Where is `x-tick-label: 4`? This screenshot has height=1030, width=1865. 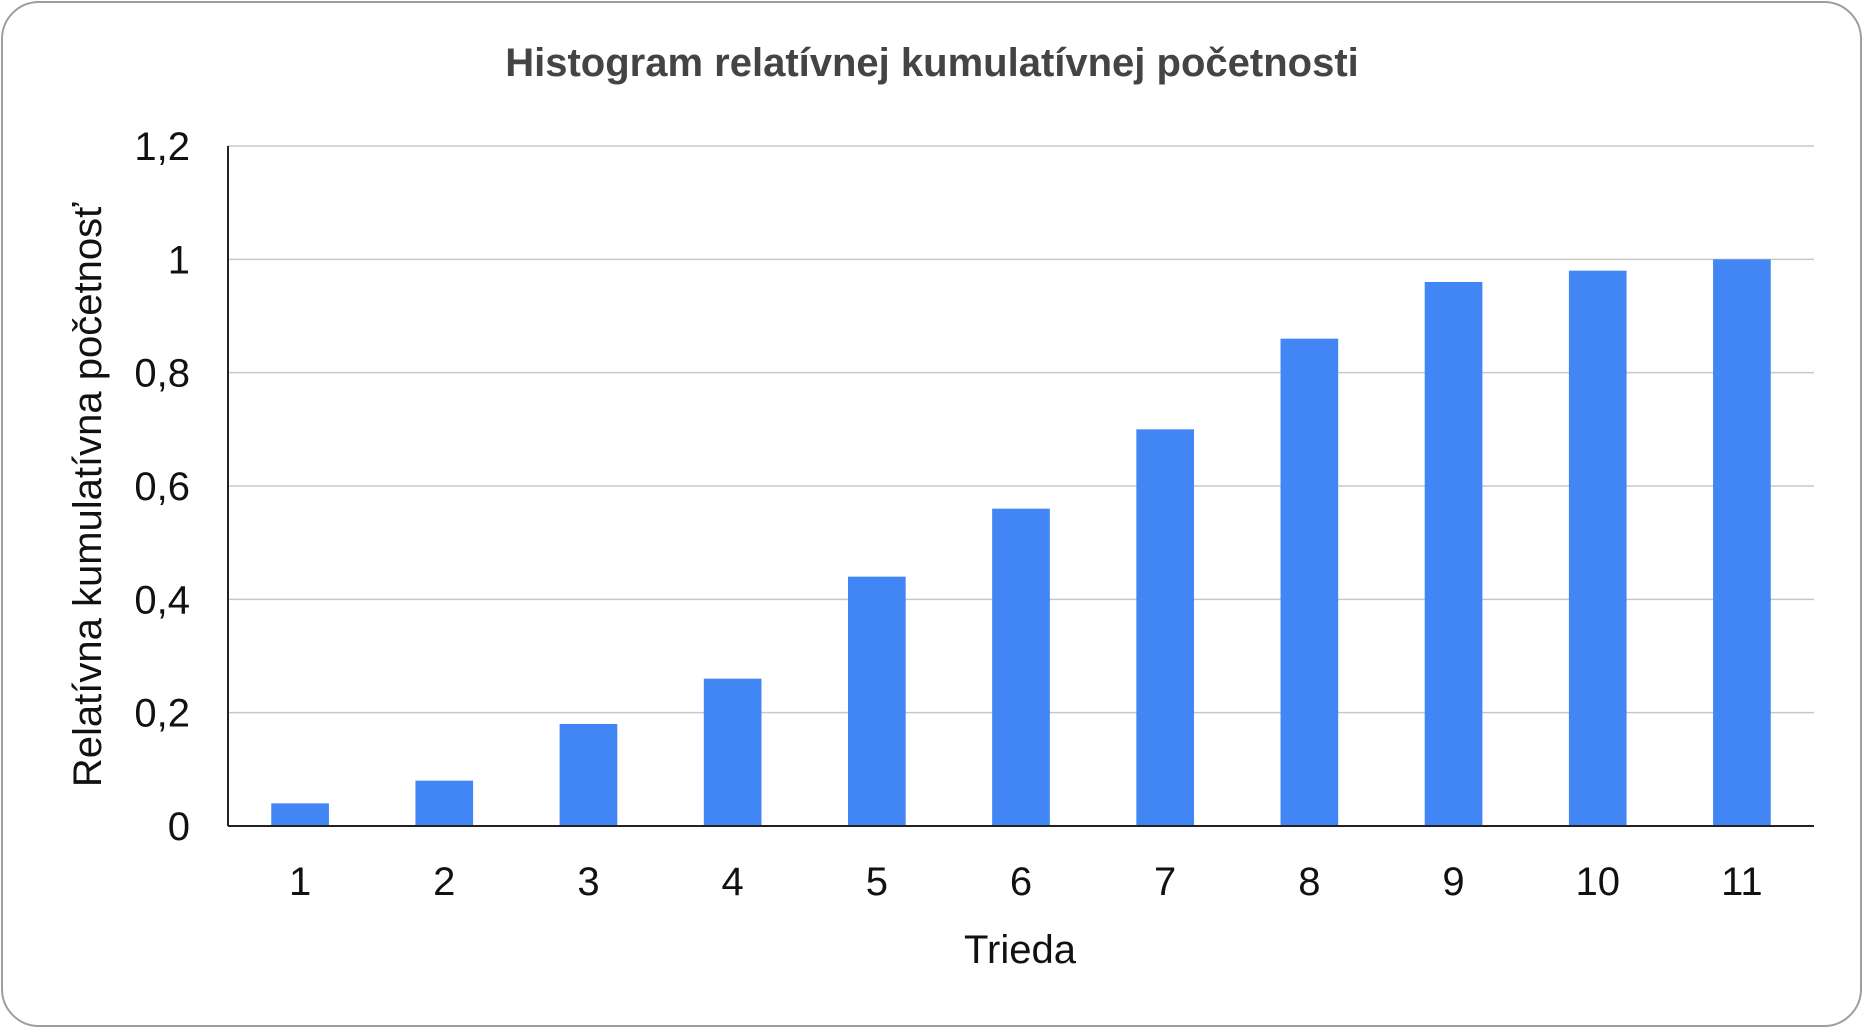
x-tick-label: 4 is located at coordinates (733, 882).